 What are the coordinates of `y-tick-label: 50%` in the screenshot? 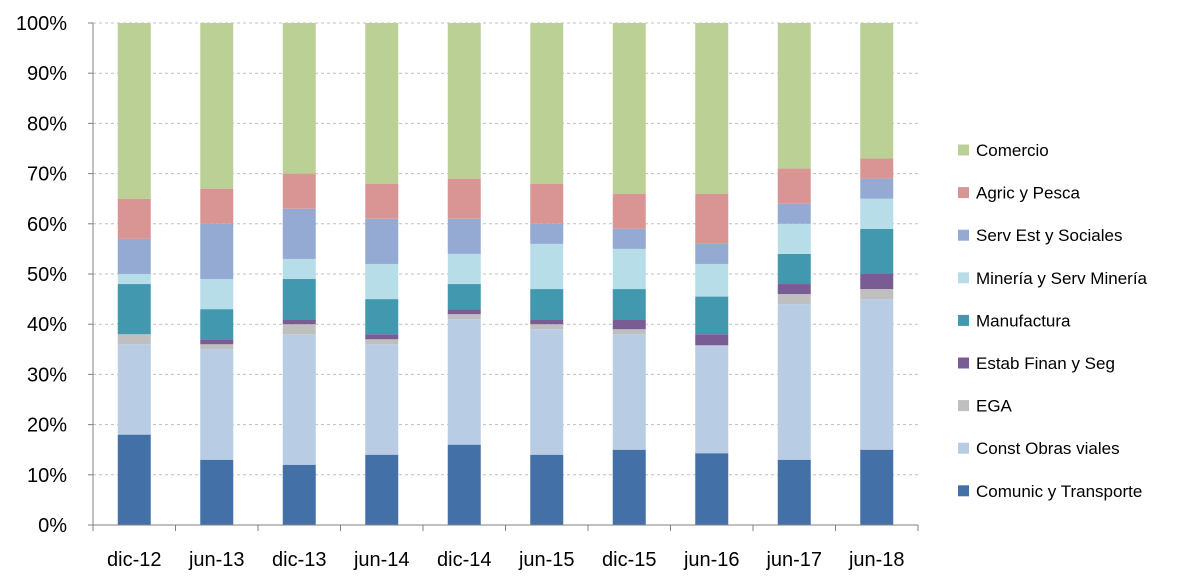 It's located at (47, 275).